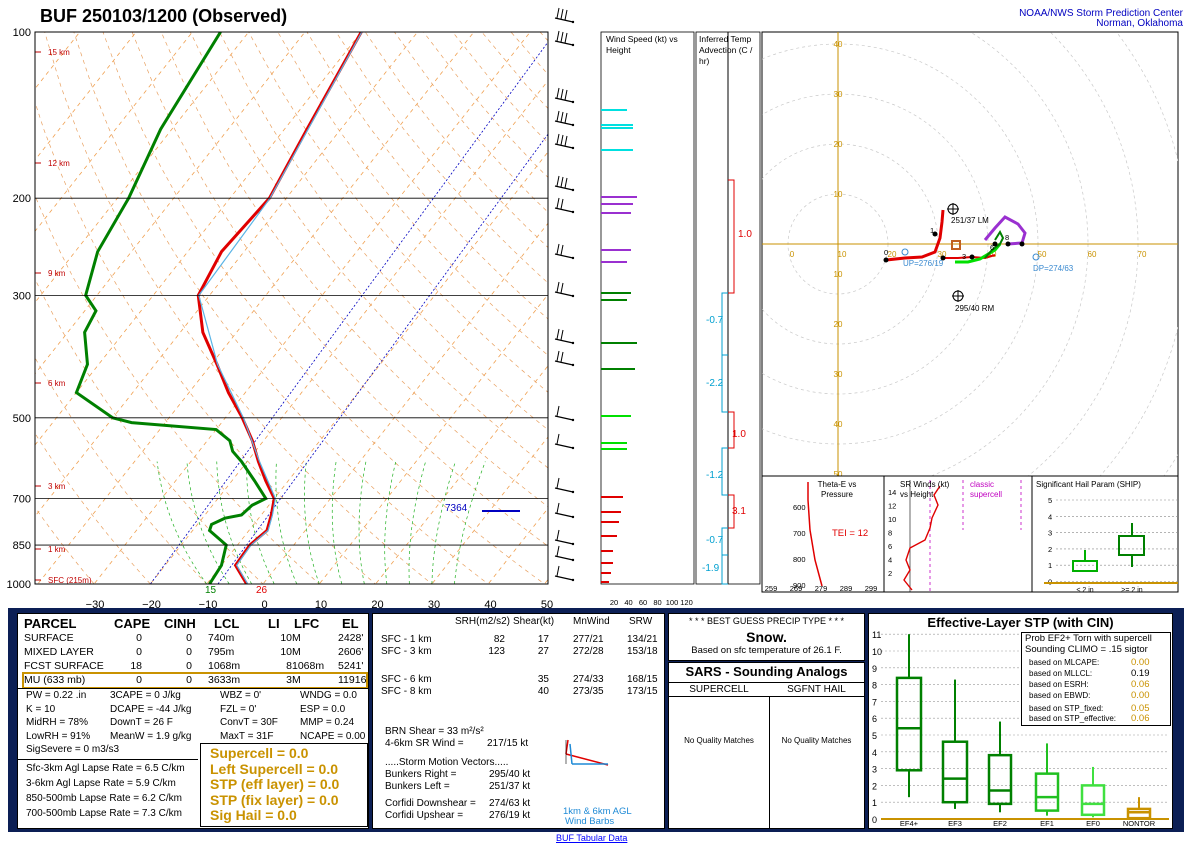  I want to click on hodo-x-tick: 40, so click(992, 254).